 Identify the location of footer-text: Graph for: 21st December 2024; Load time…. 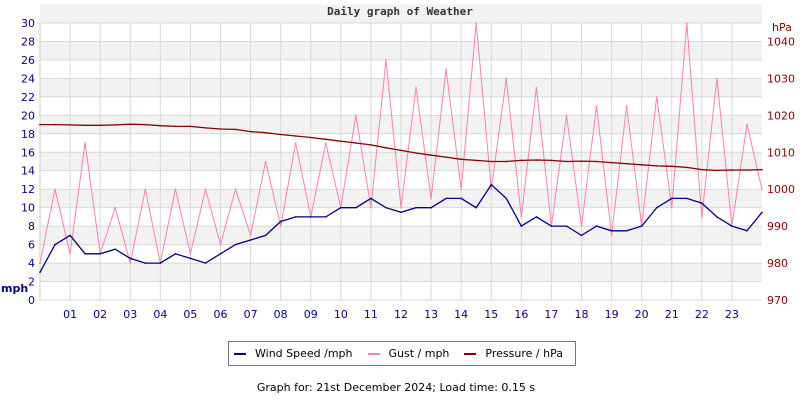
(396, 387).